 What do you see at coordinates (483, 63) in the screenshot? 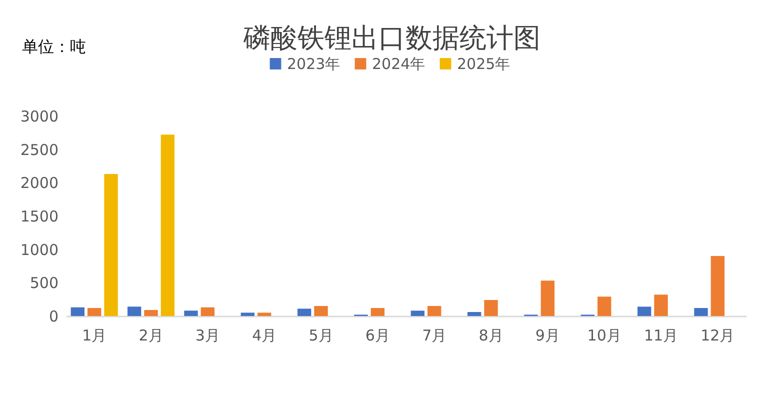
I see `legend-label: 2025年` at bounding box center [483, 63].